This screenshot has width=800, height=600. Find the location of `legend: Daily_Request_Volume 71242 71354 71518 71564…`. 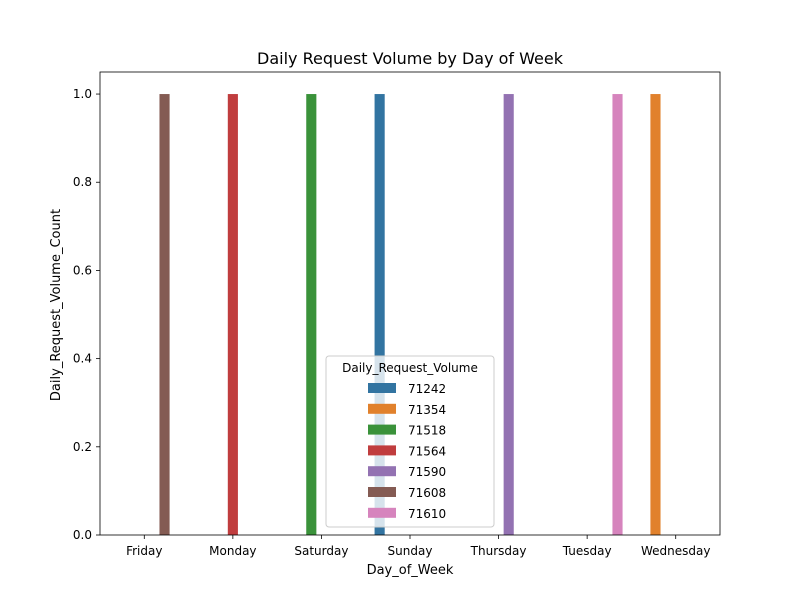

legend: Daily_Request_Volume 71242 71354 71518 71564… is located at coordinates (410, 441).